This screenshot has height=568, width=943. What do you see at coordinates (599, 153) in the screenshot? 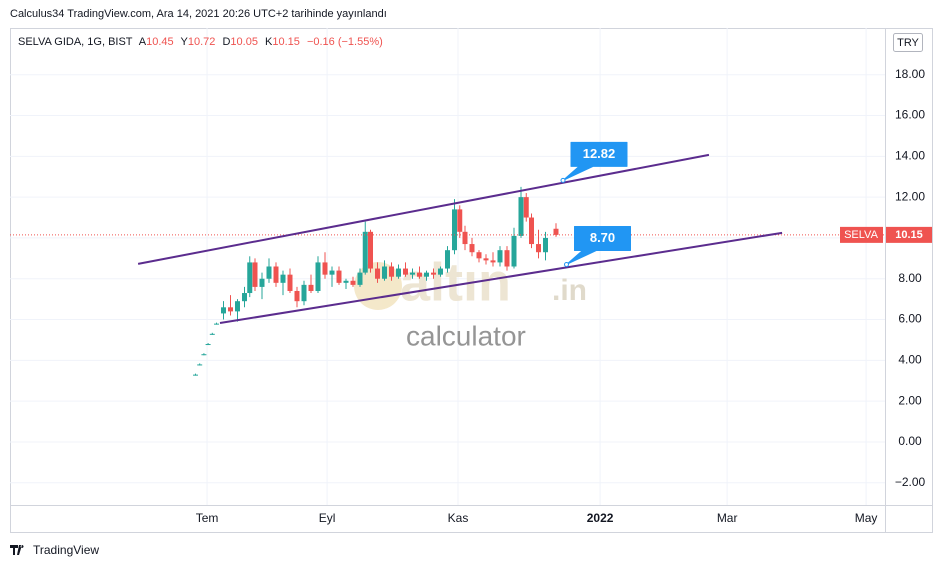
I see `callout-label: 12.82` at bounding box center [599, 153].